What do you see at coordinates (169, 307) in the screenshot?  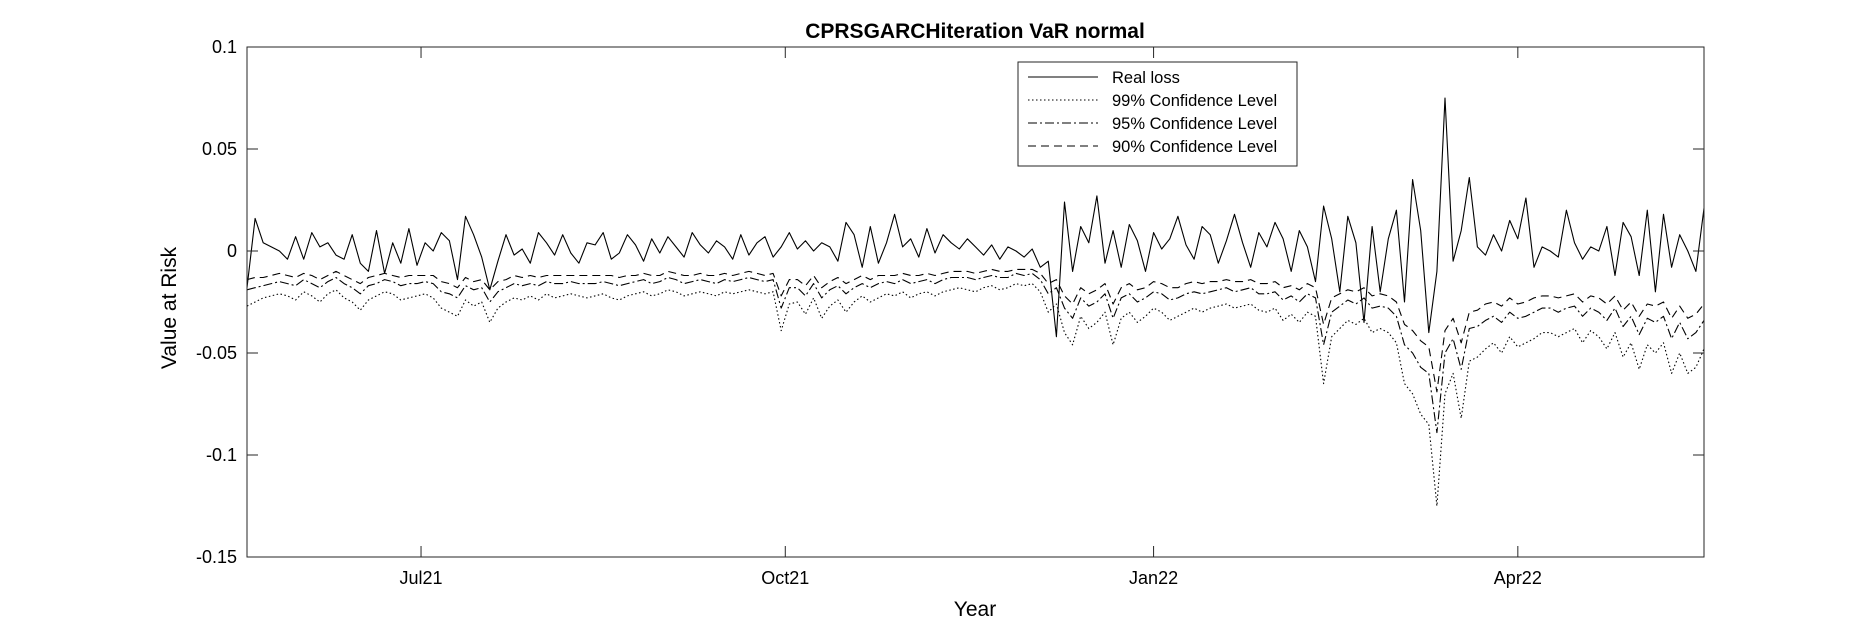 I see `y-axis-label: Value at Risk` at bounding box center [169, 307].